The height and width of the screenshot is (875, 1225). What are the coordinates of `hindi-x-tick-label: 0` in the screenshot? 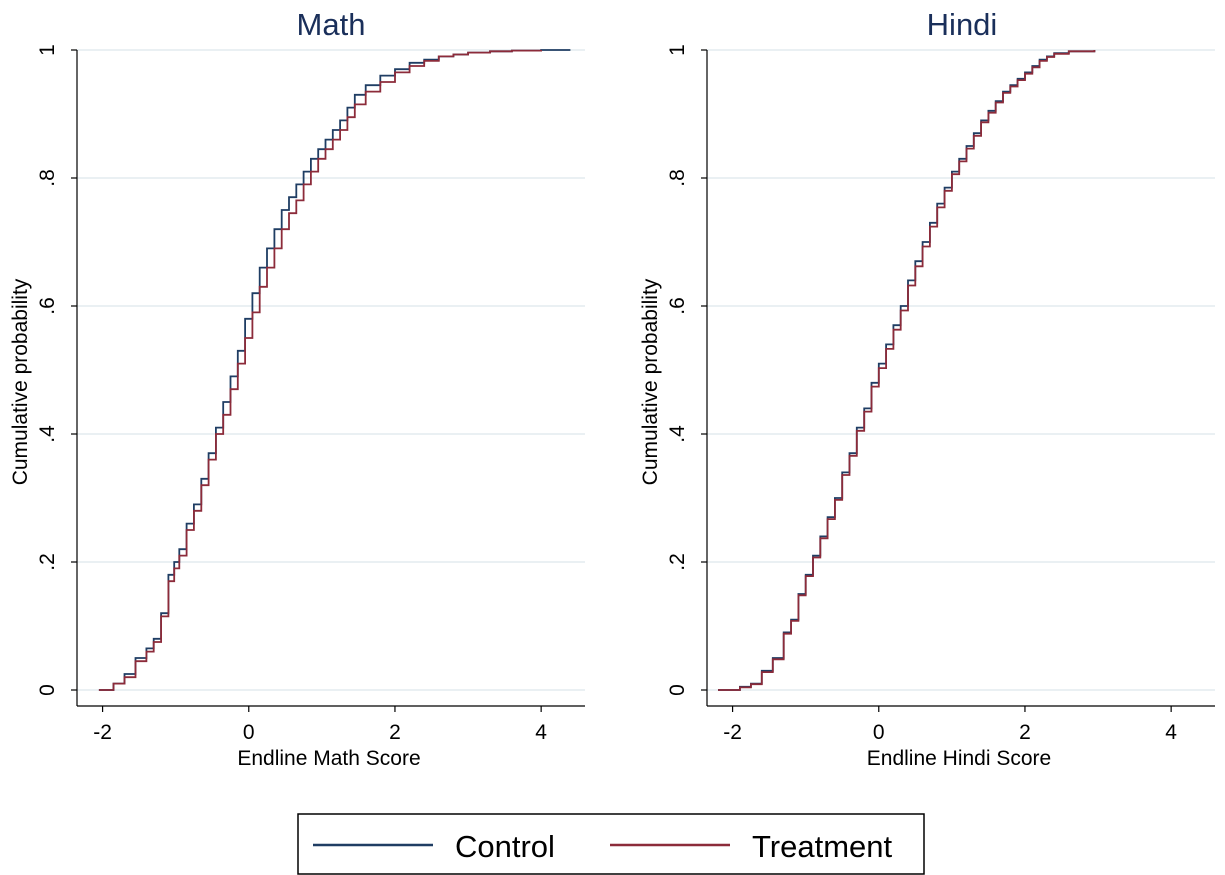 It's located at (879, 732).